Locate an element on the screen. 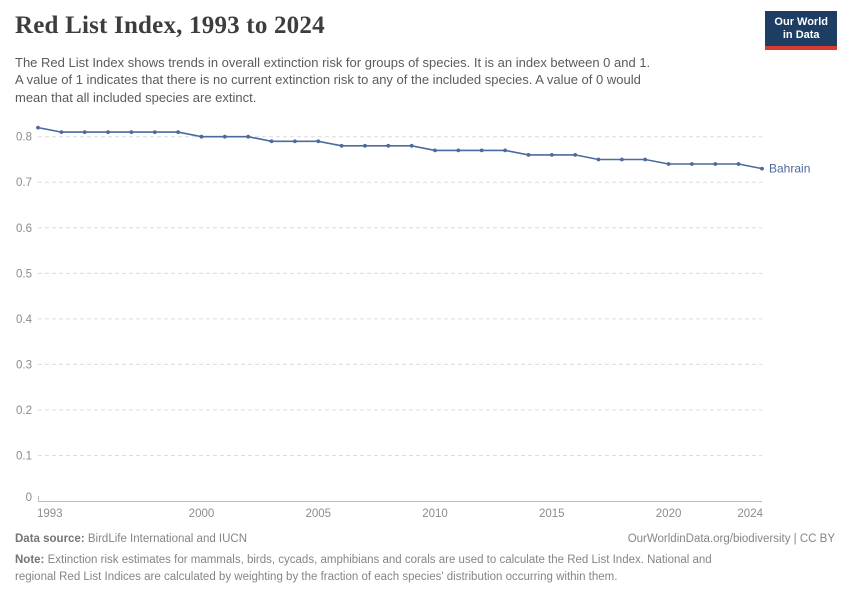 This screenshot has width=850, height=600. svg-text: 0.2 is located at coordinates (24, 411).